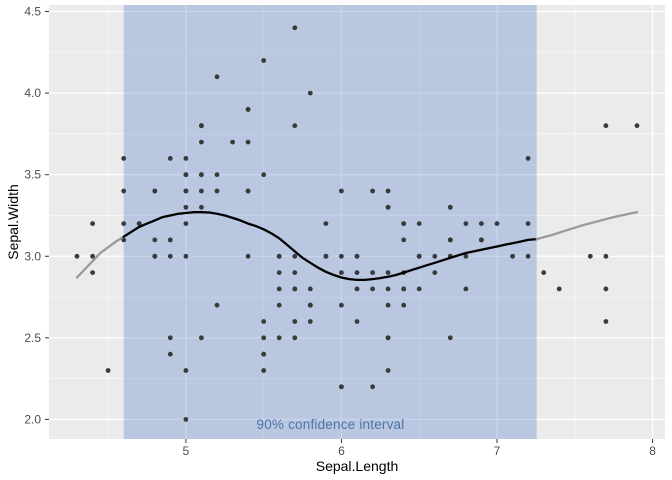 This screenshot has height=480, width=672. What do you see at coordinates (357, 466) in the screenshot?
I see `x-axis-title: Sepal.Length` at bounding box center [357, 466].